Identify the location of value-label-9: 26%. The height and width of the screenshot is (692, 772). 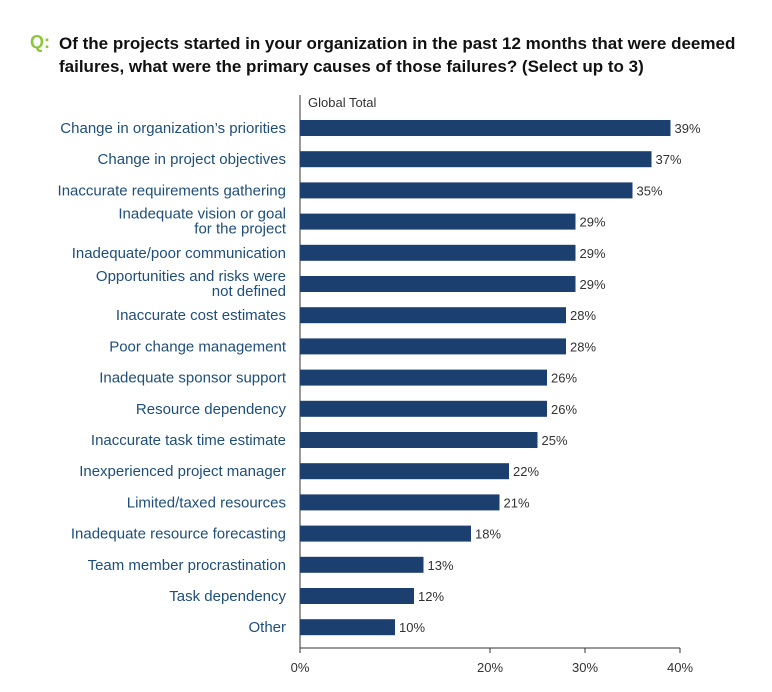
(564, 378).